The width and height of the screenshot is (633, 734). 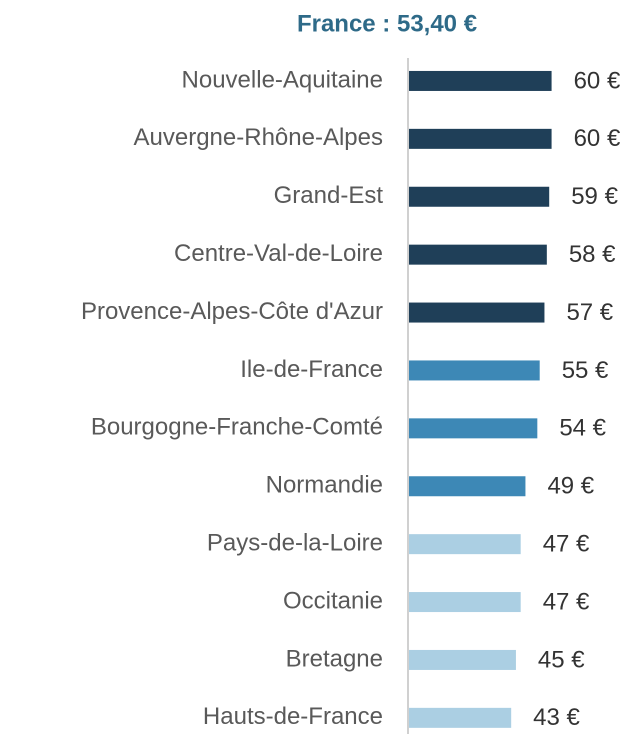 What do you see at coordinates (589, 312) in the screenshot?
I see `value-label: 57 €` at bounding box center [589, 312].